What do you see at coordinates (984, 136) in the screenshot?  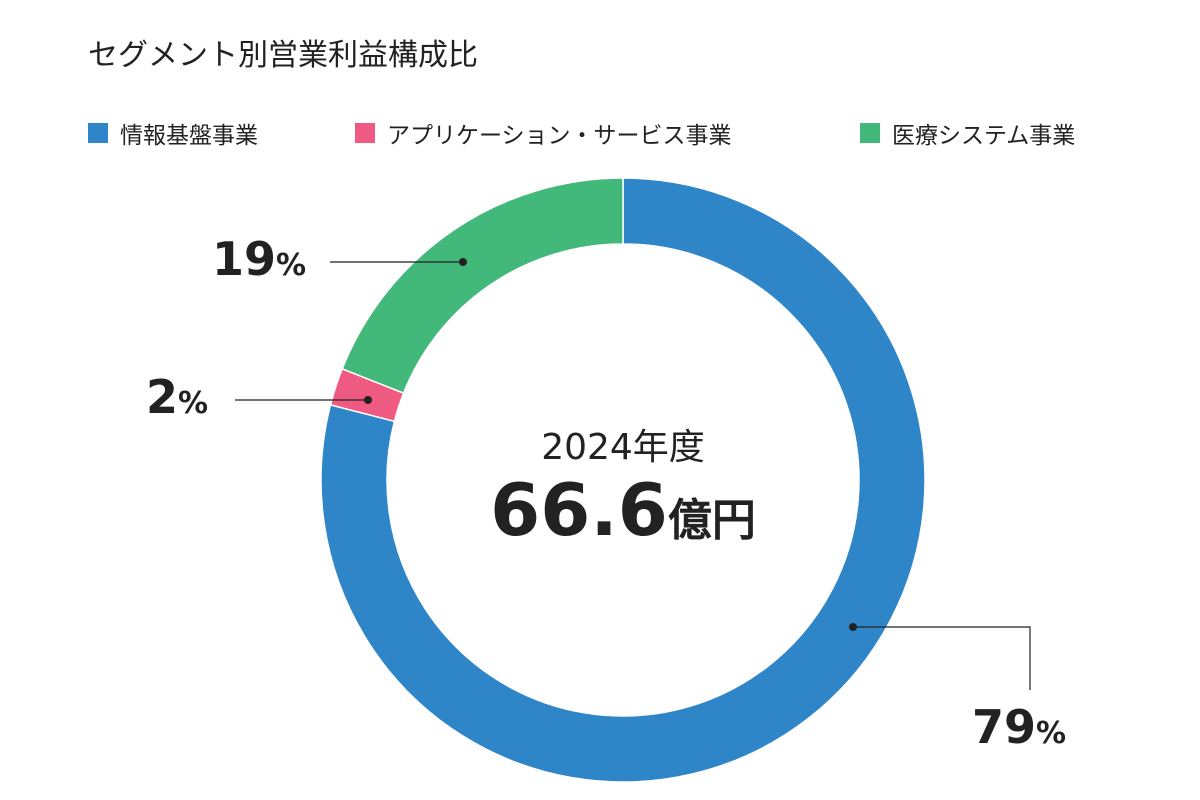 I see `legend-label: 医療システム事業` at bounding box center [984, 136].